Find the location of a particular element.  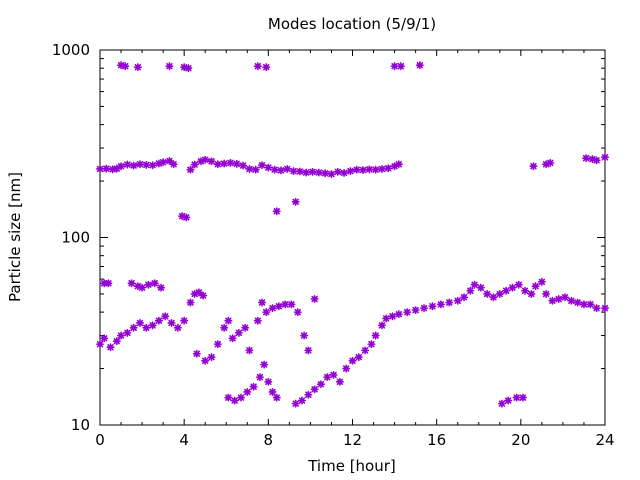

x-tick-label: 0 is located at coordinates (100, 440).